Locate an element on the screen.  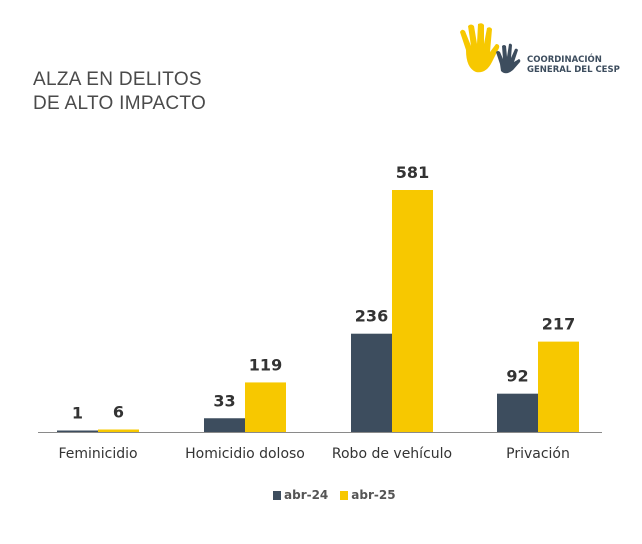
x-tick-label: Robo de vehículo is located at coordinates (392, 454).